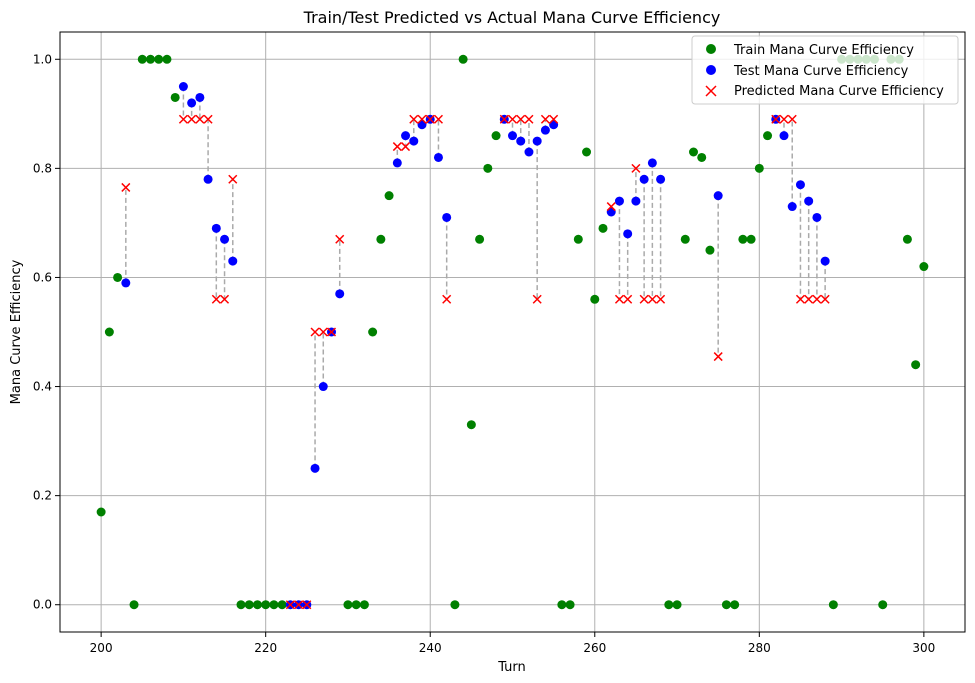 This screenshot has height=683, width=975. What do you see at coordinates (711, 70) in the screenshot?
I see `legend-marker-test` at bounding box center [711, 70].